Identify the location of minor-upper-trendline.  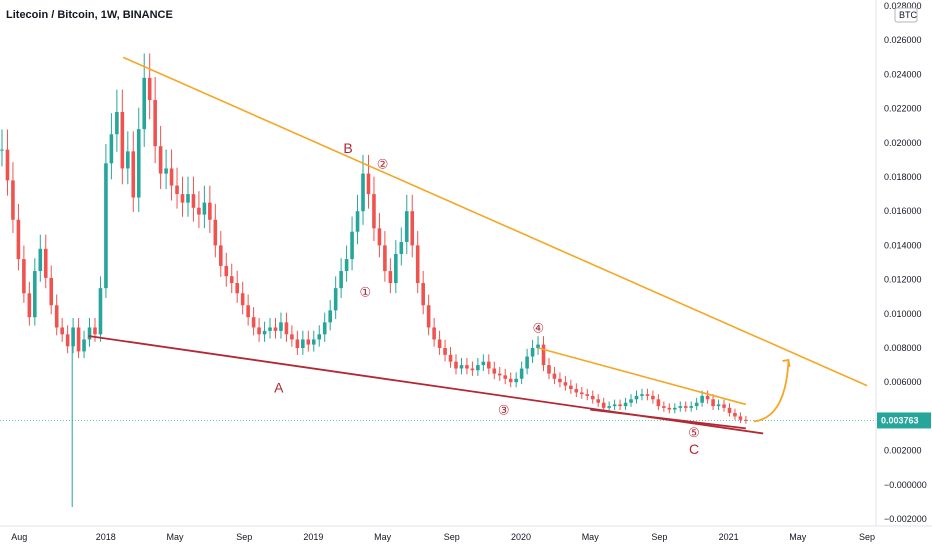
(642, 376).